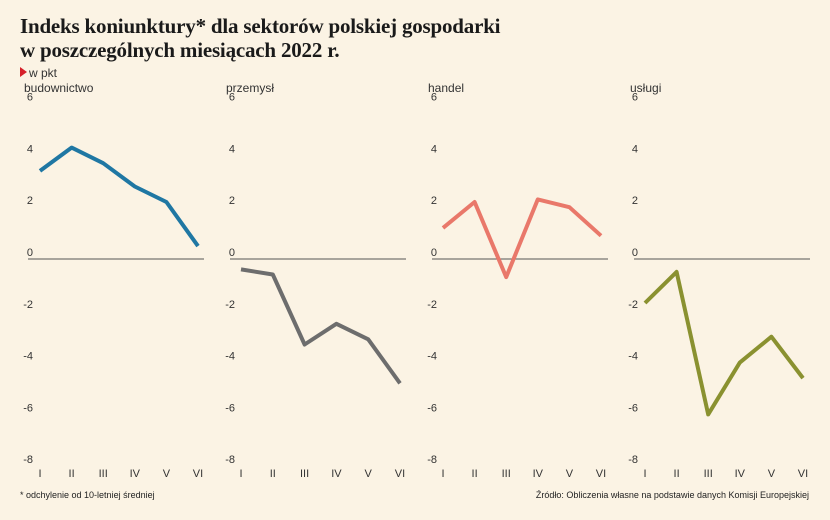  Describe the element at coordinates (87, 495) in the screenshot. I see `footnote: * odchylenie od 10-letniej średniej` at that location.